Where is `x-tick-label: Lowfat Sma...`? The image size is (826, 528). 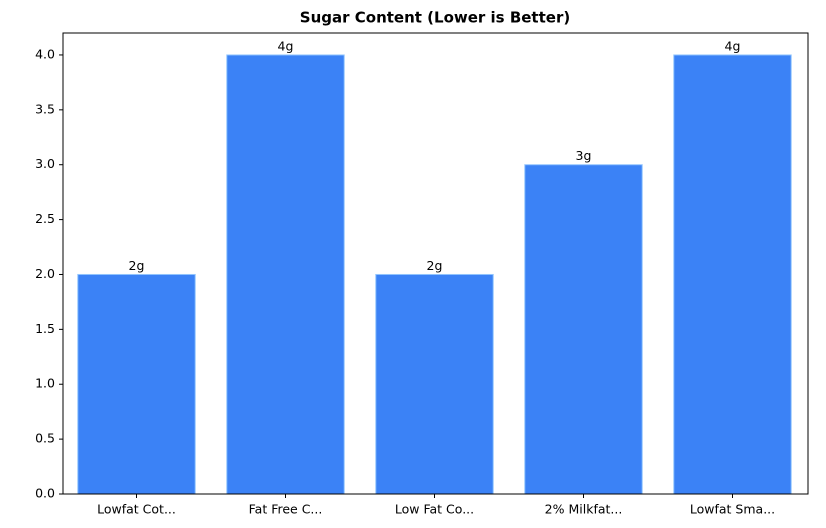 x-tick-label: Lowfat Sma... is located at coordinates (732, 509).